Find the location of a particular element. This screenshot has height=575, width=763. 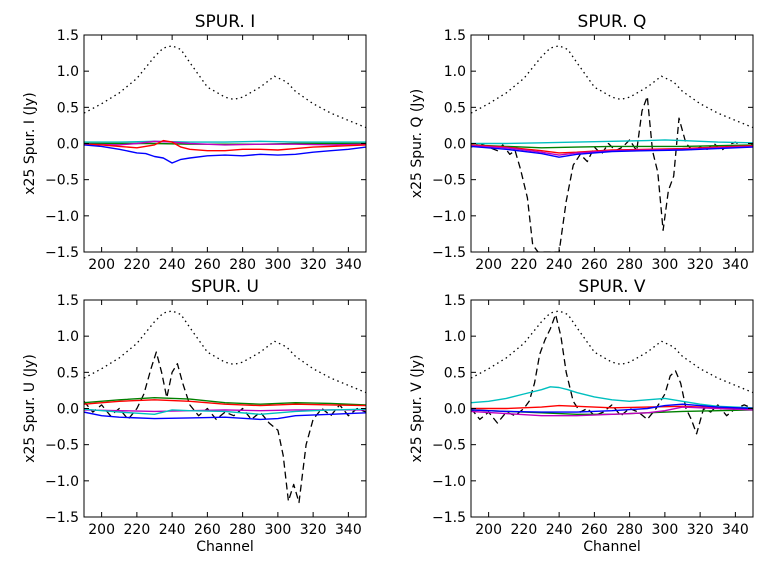

y-axis-label: x25 Spur. I (Jy) is located at coordinates (30, 143).